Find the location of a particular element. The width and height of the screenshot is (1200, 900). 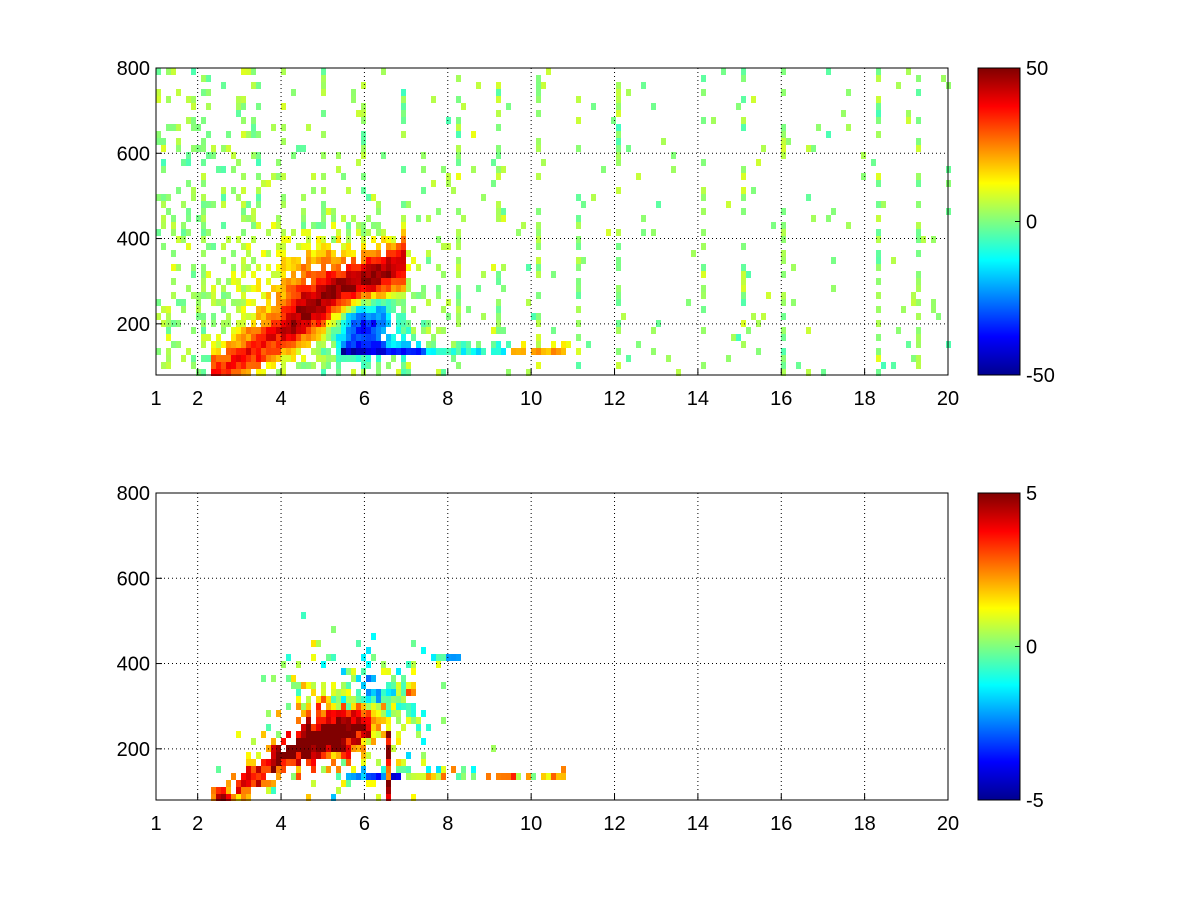

top-x-tick-label: 14 is located at coordinates (698, 399).